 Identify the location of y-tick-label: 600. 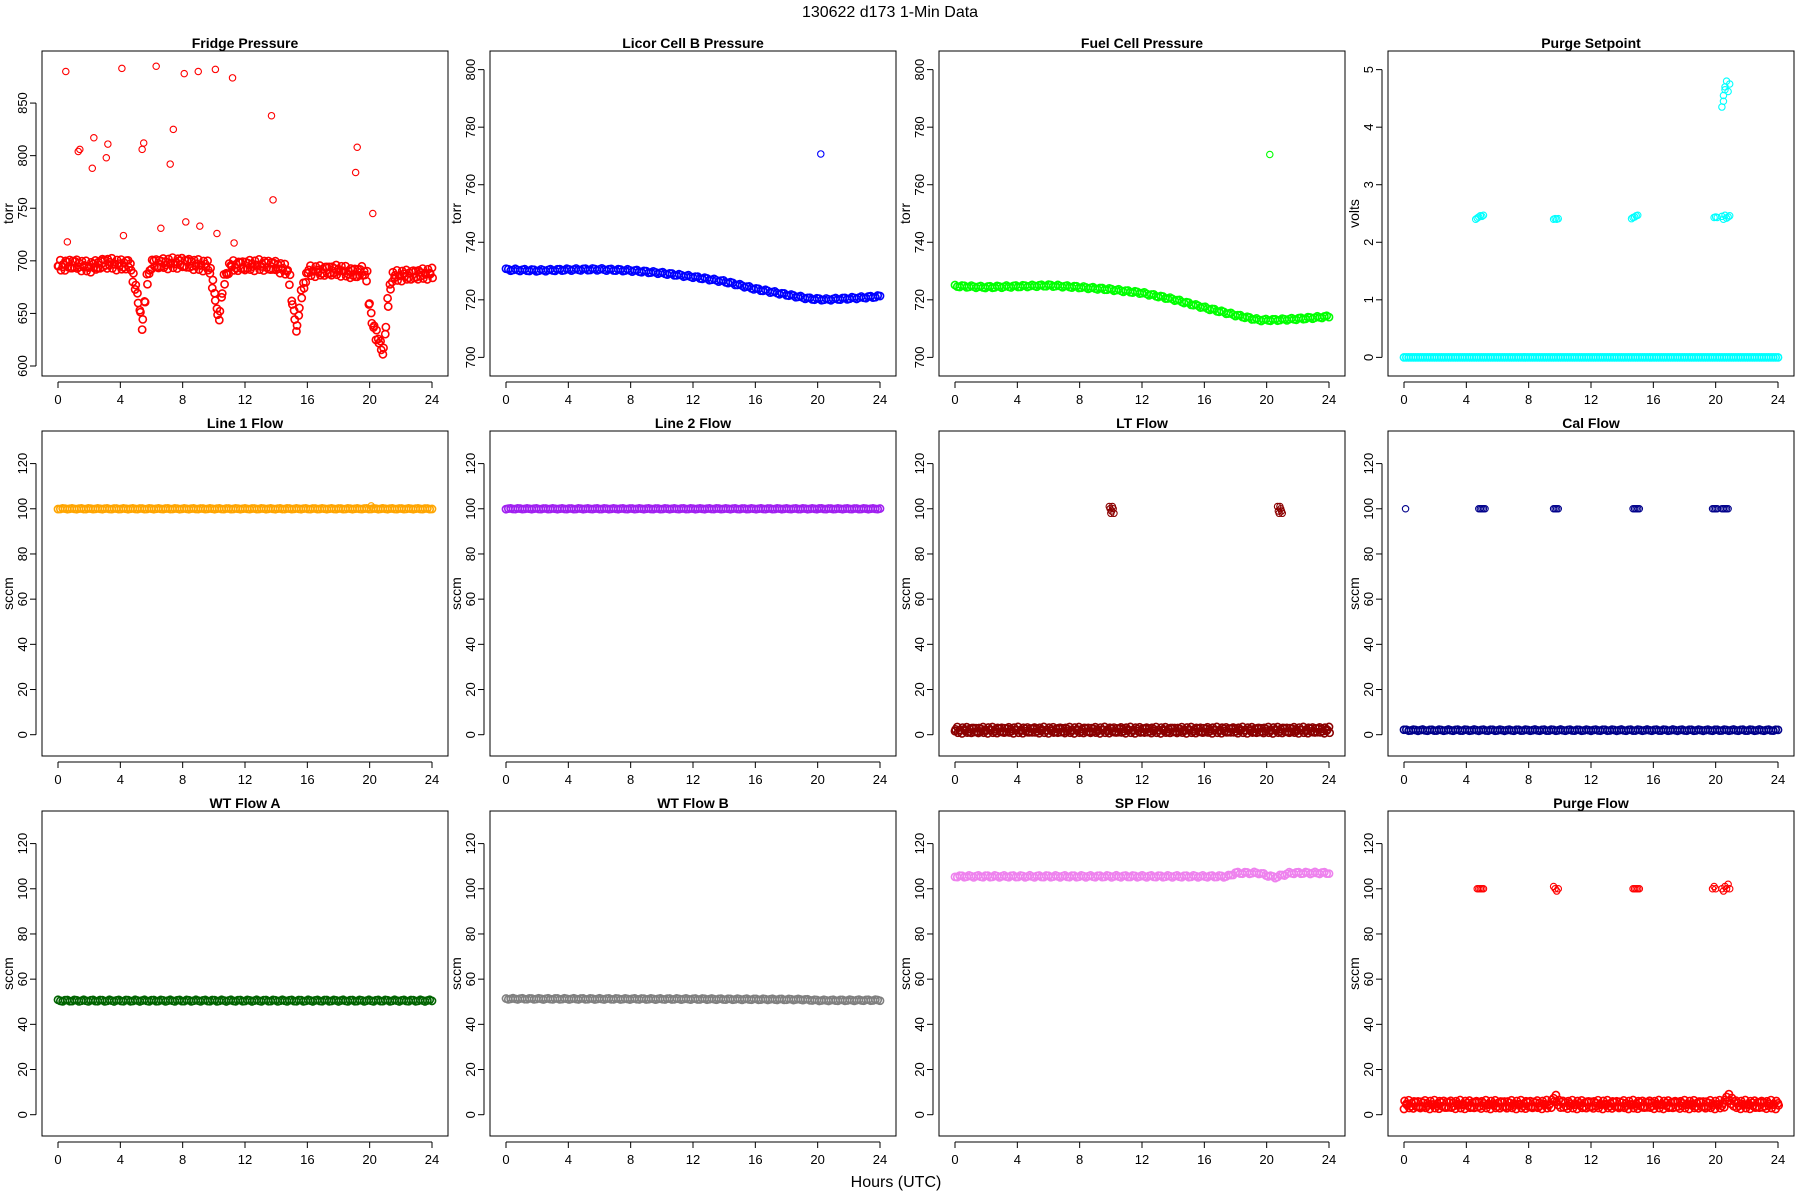
(22, 366).